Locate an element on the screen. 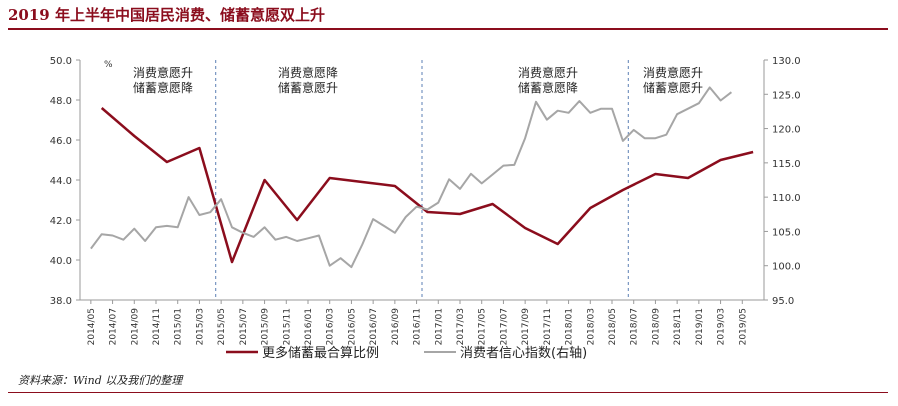 This screenshot has width=898, height=406. x-tick-label: 2017/03 is located at coordinates (461, 326).